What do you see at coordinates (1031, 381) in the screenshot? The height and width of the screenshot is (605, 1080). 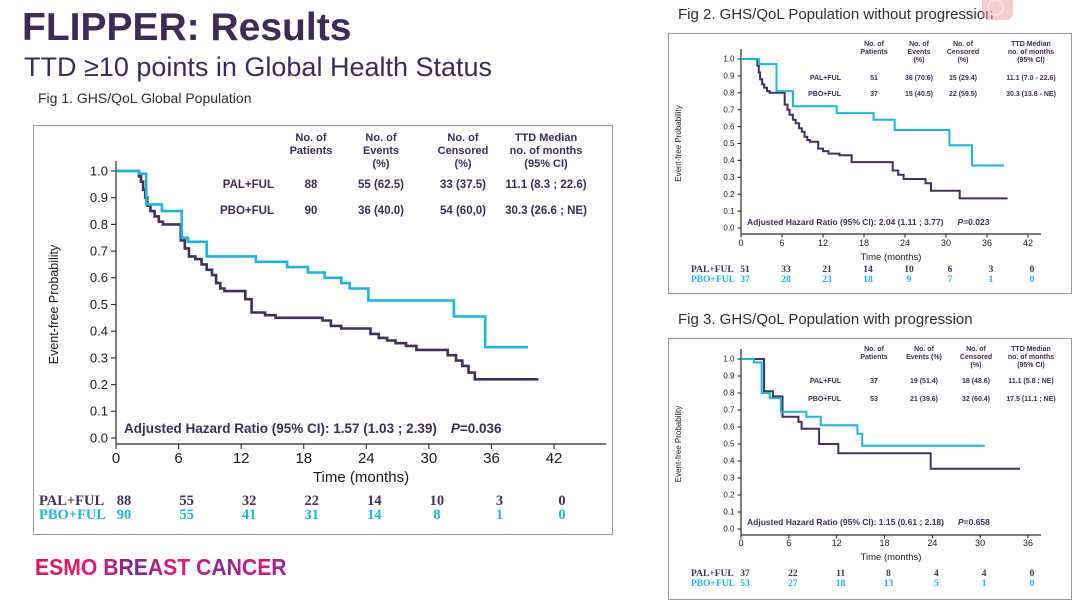 I see `stats-cell: 11.1 (5.8 ; NE)` at bounding box center [1031, 381].